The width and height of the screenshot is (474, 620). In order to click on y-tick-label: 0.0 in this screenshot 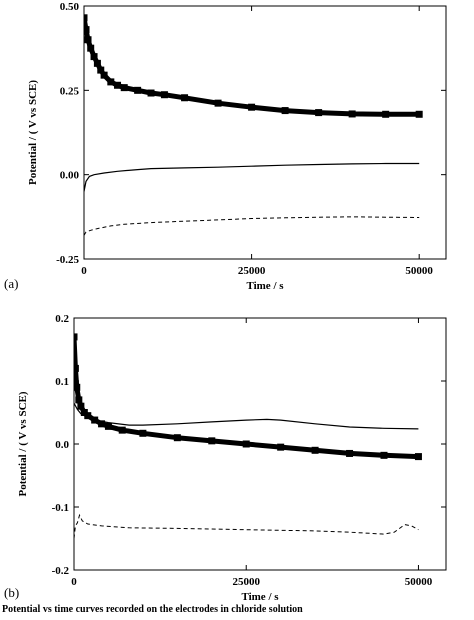, I will do `click(62, 445)`.